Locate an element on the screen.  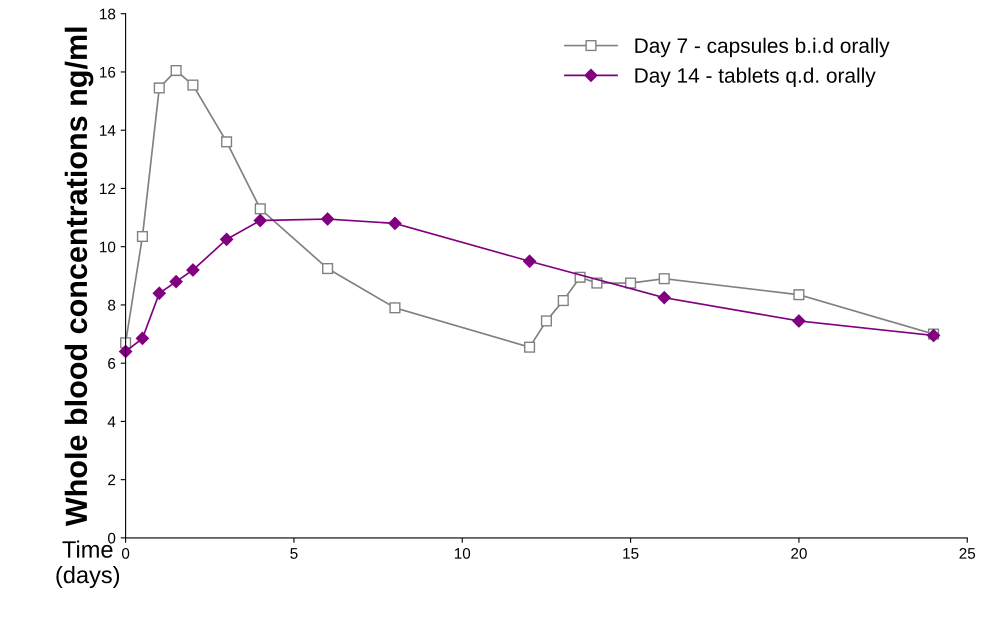
x-tick-label: 5 is located at coordinates (294, 553).